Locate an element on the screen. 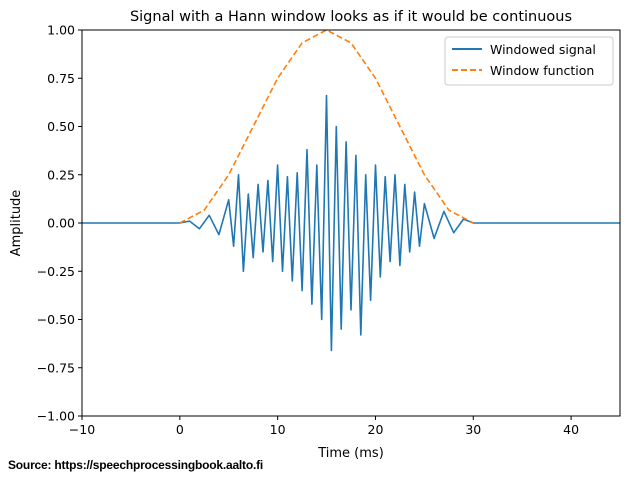  x-tick-label: 30 is located at coordinates (473, 429).